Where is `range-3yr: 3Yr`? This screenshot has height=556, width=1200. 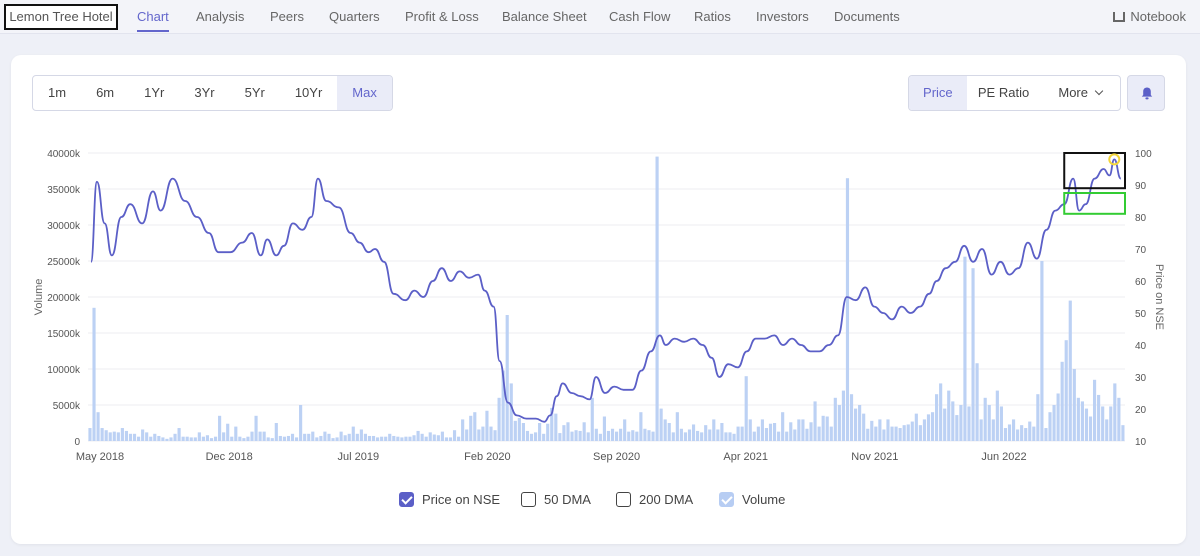
range-3yr: 3Yr is located at coordinates (204, 92).